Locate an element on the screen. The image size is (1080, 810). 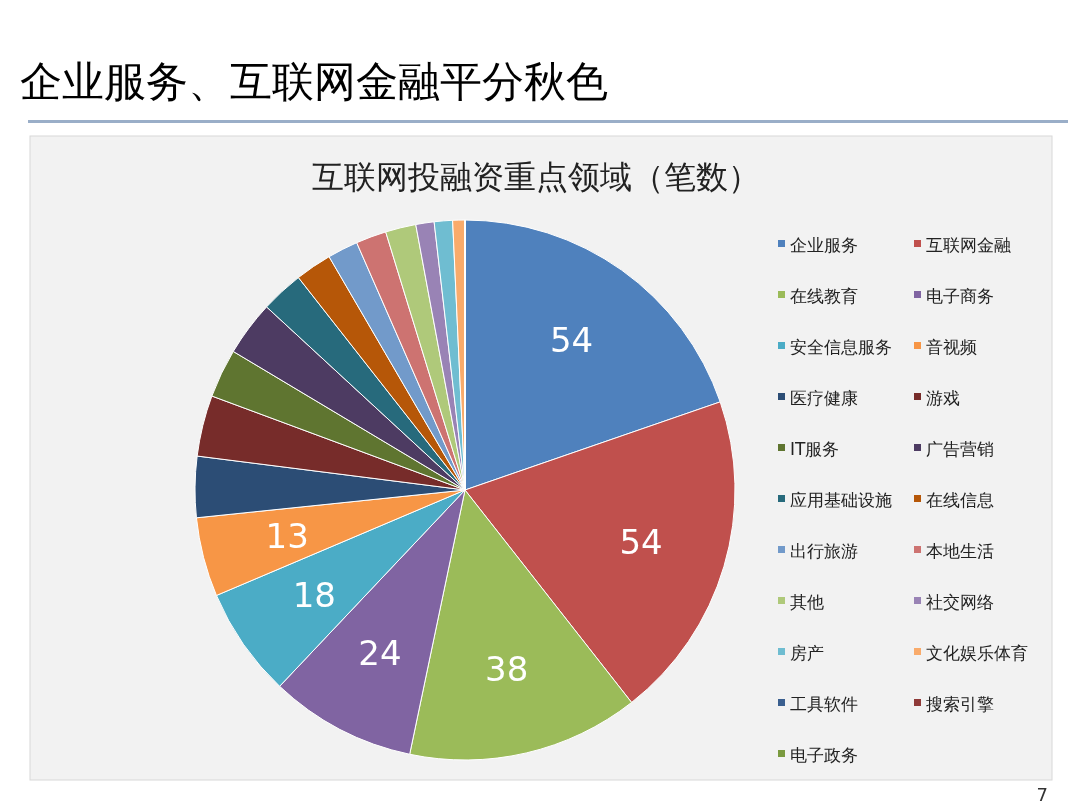
legend-label: 本地生活 is located at coordinates (960, 550).